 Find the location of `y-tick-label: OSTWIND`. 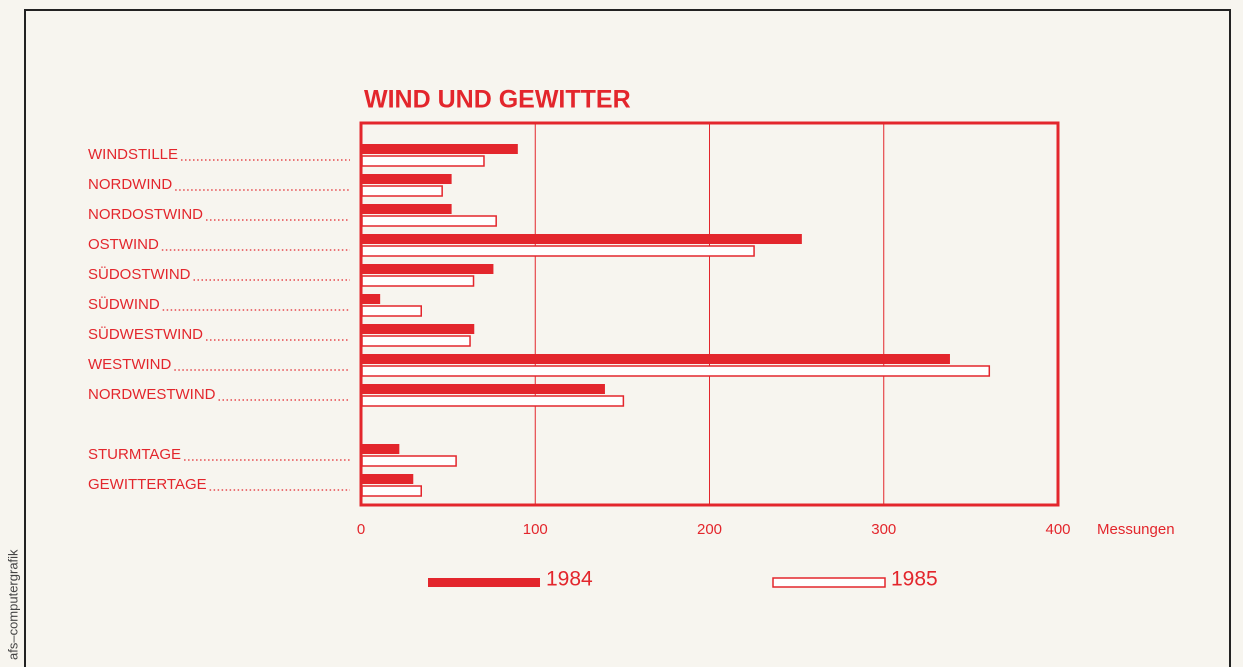

y-tick-label: OSTWIND is located at coordinates (123, 244).